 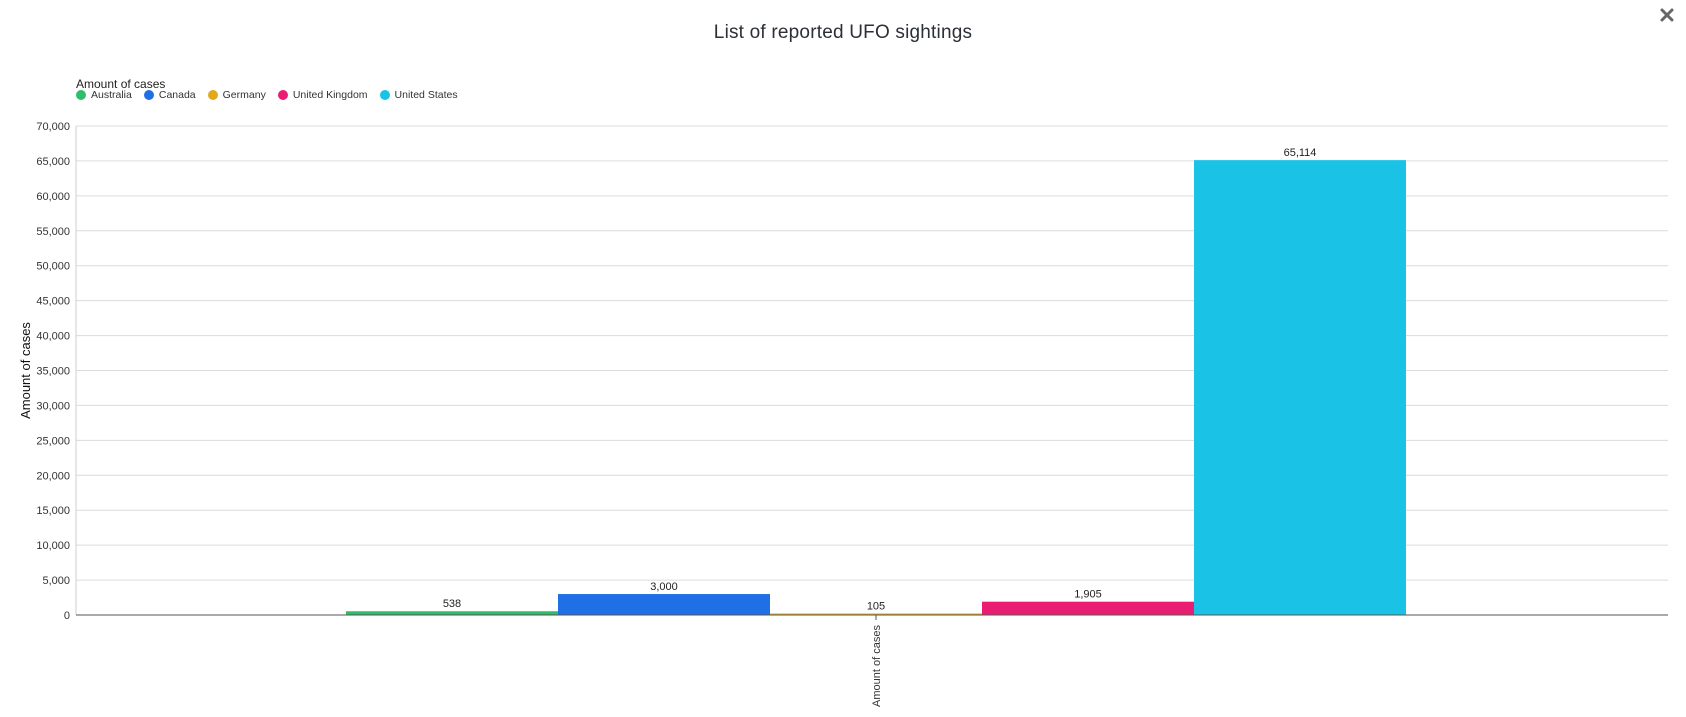 I want to click on y-tick-label: 45,000, so click(x=53, y=302).